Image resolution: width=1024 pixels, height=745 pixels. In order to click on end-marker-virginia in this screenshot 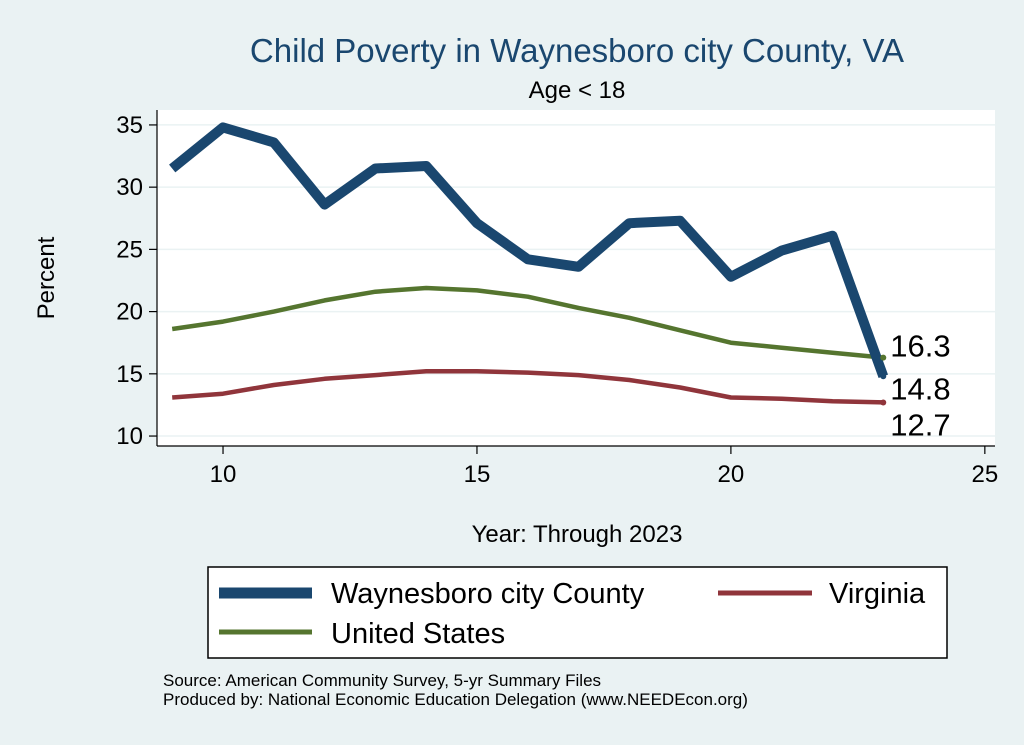, I will do `click(883, 402)`.